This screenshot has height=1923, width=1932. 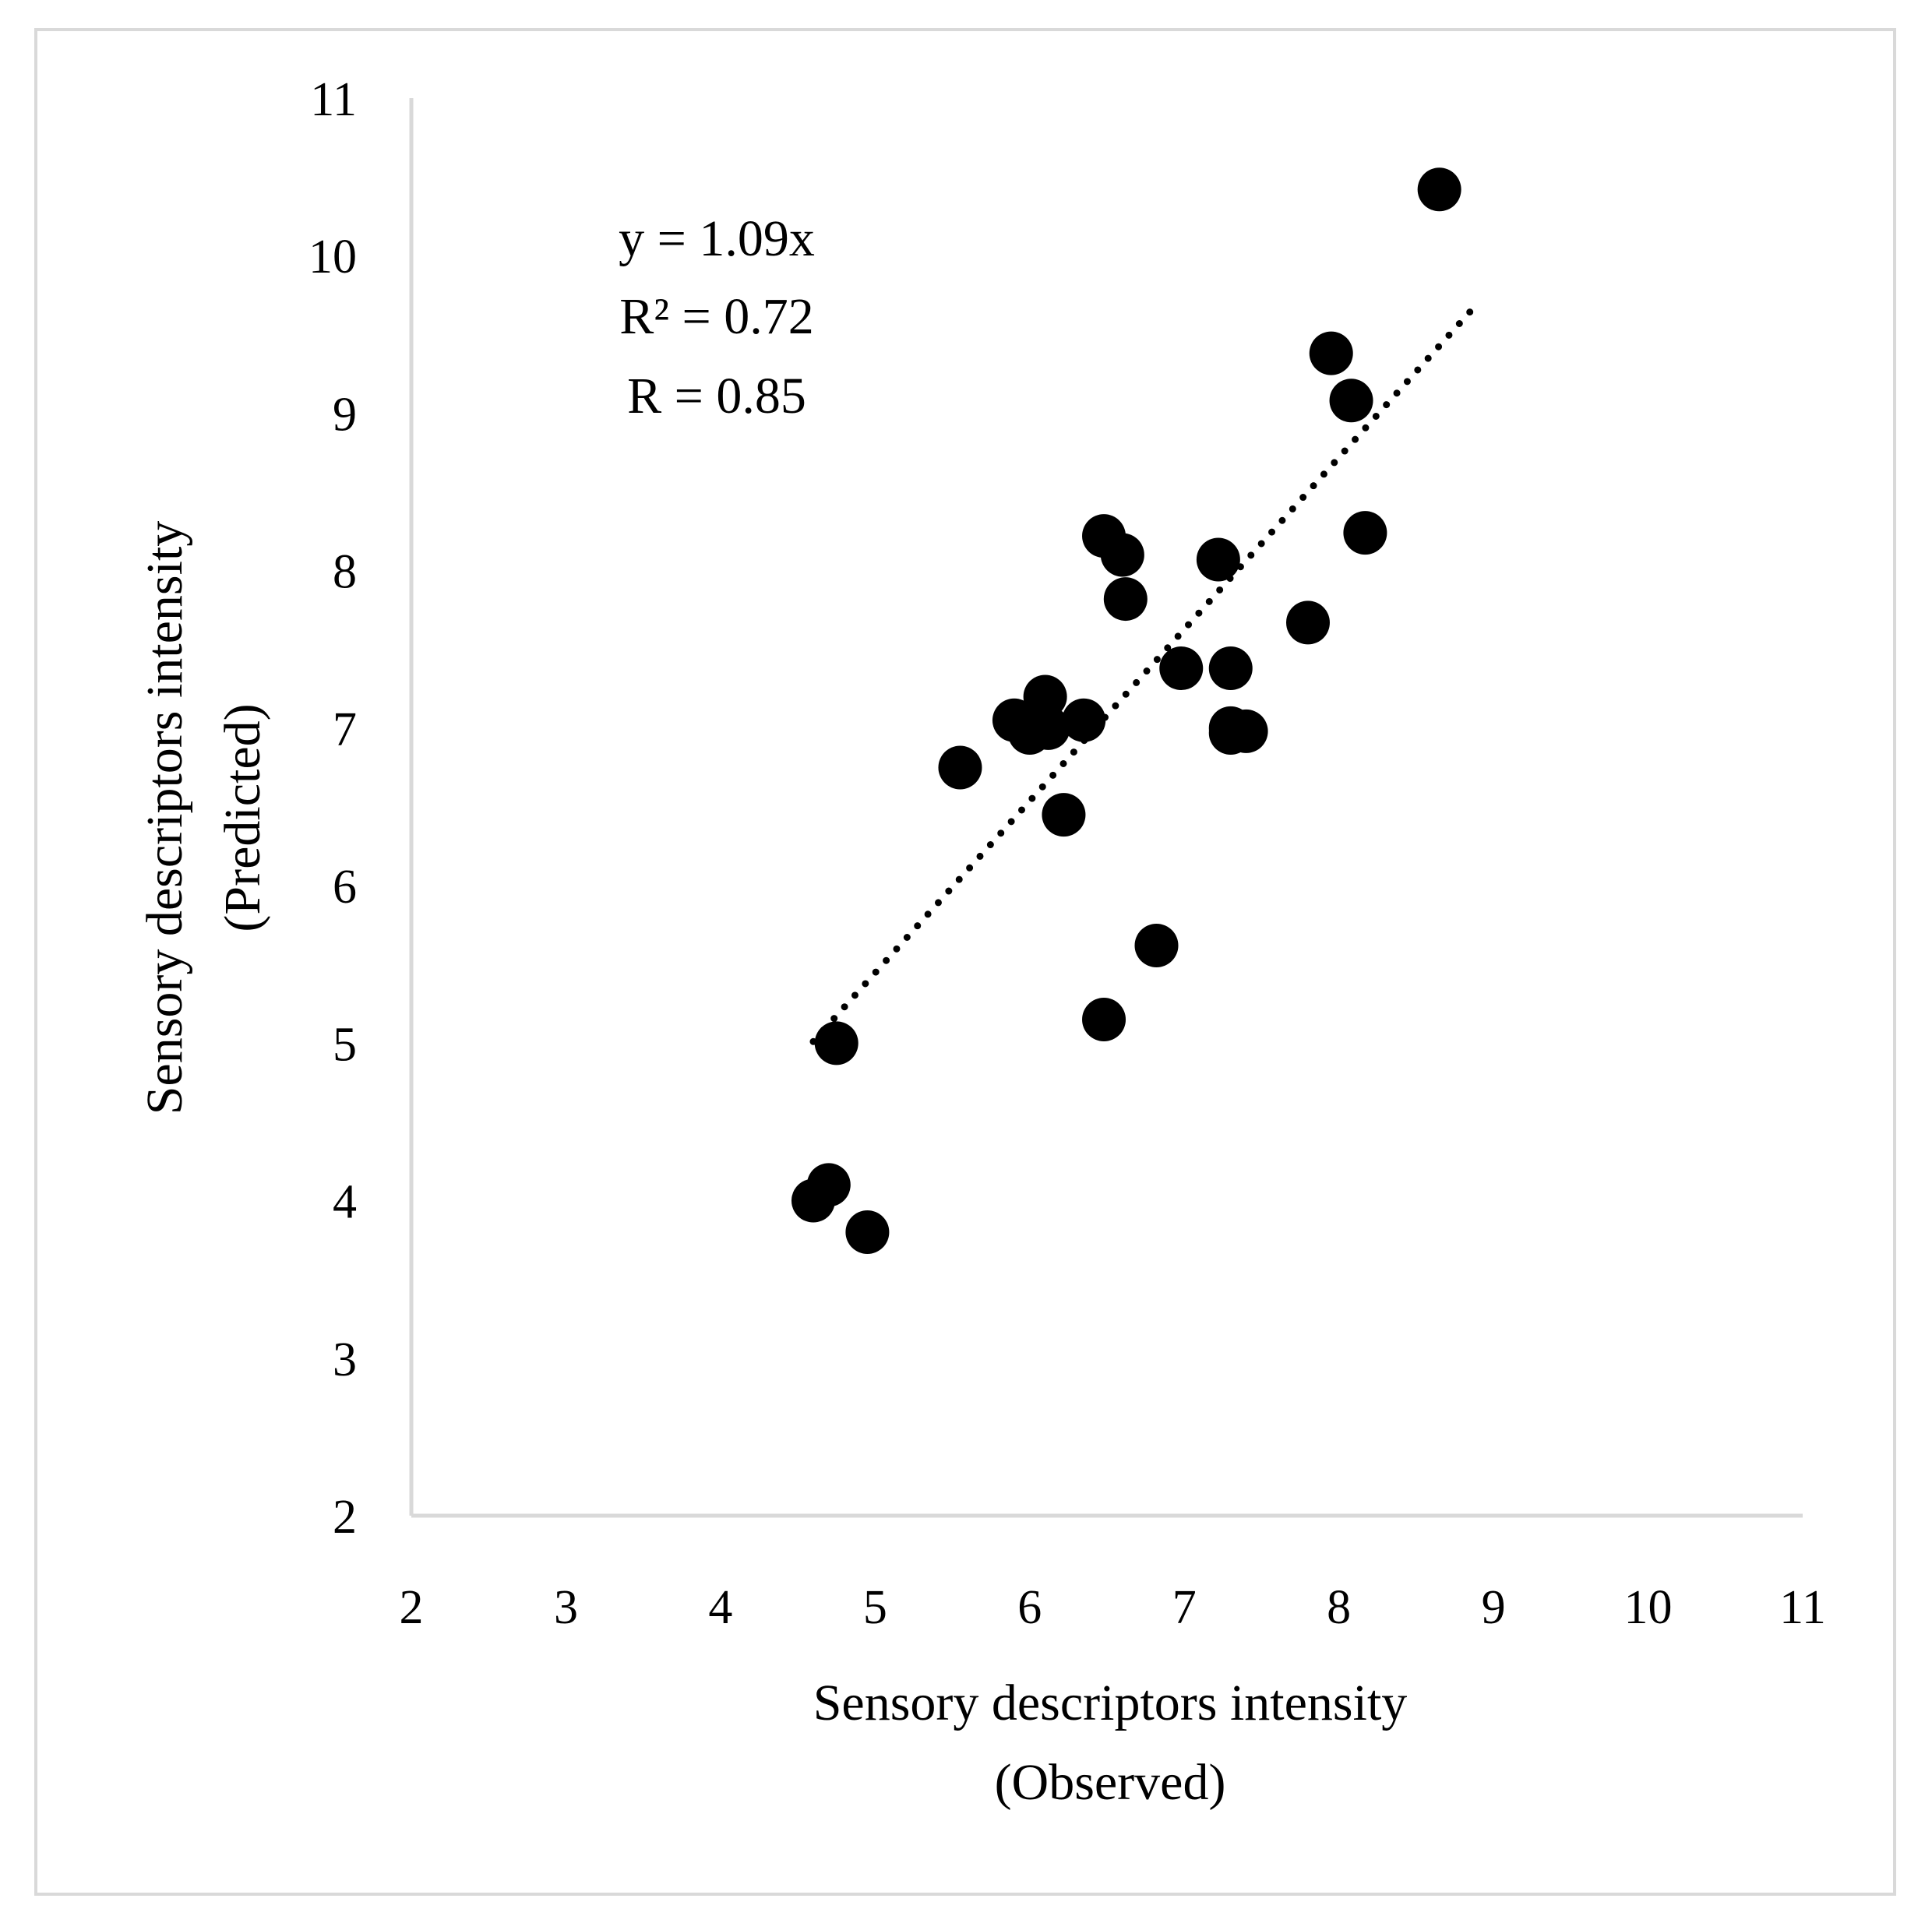 What do you see at coordinates (412, 1607) in the screenshot?
I see `x-tick-label: 2` at bounding box center [412, 1607].